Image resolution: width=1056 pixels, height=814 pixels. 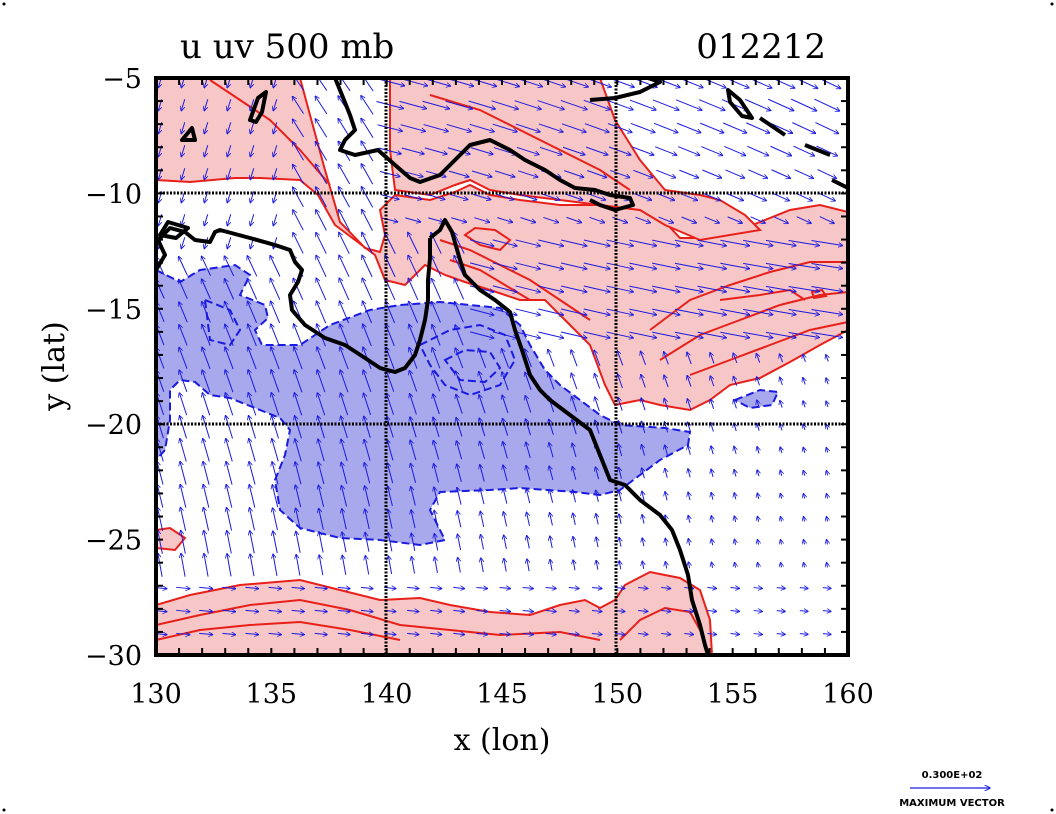 What do you see at coordinates (287, 47) in the screenshot?
I see `map-title: u uv 500 mb` at bounding box center [287, 47].